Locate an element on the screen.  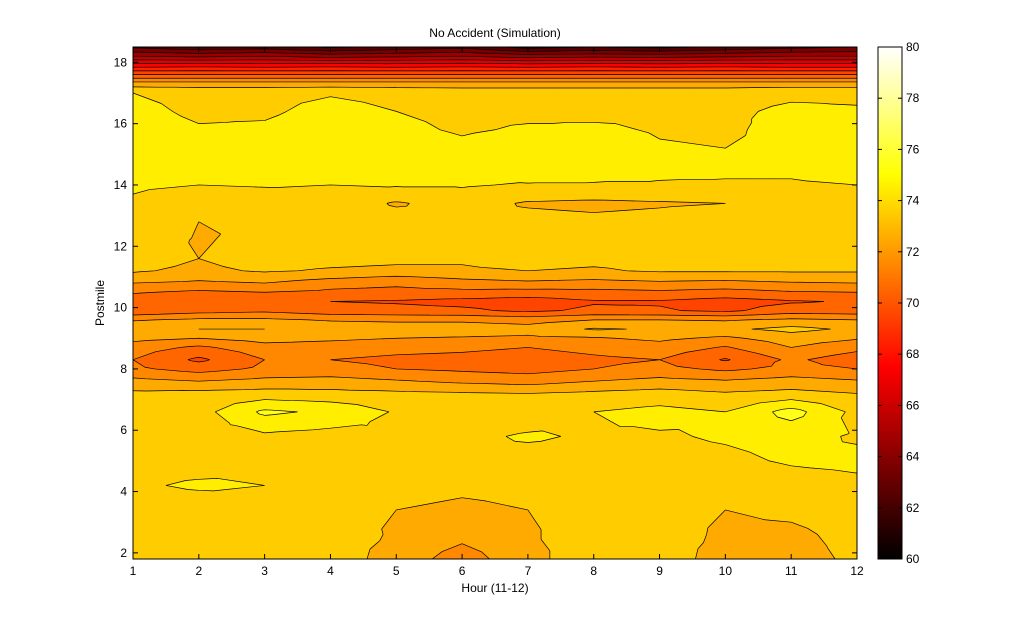
colorbar-tick-label: 76 is located at coordinates (913, 149).